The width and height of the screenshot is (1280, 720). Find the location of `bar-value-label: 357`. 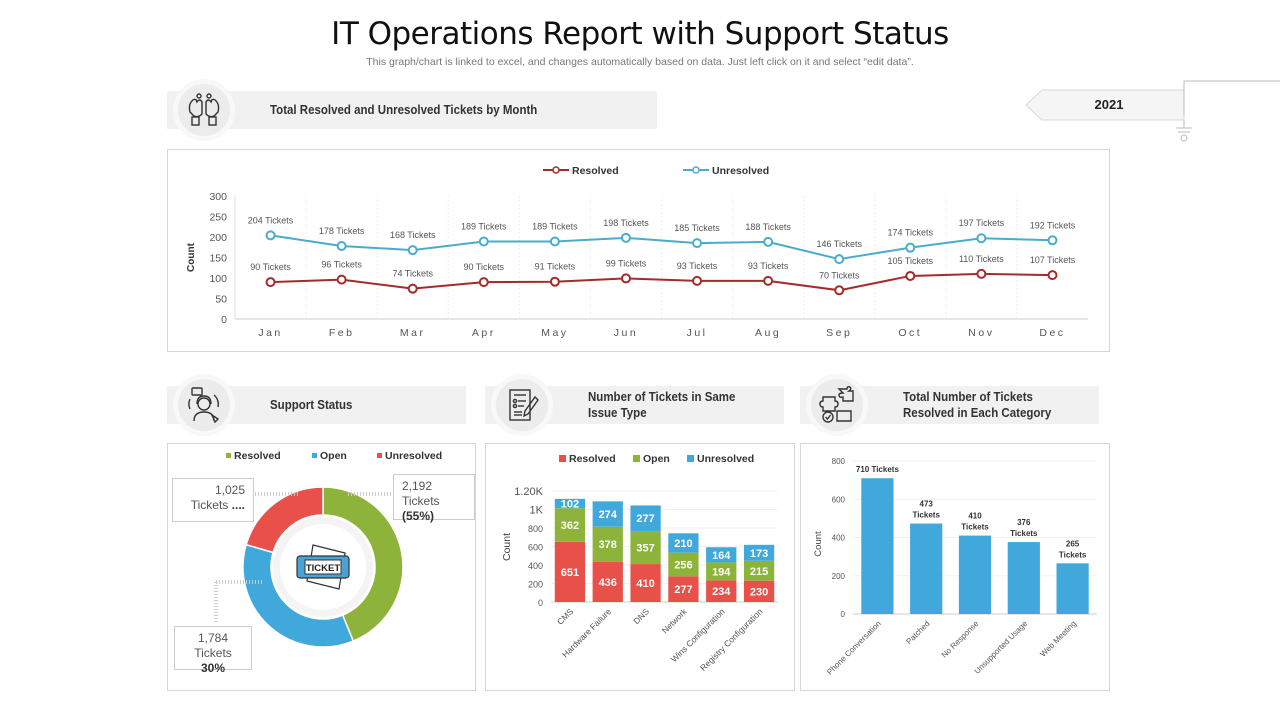

bar-value-label: 357 is located at coordinates (645, 549).